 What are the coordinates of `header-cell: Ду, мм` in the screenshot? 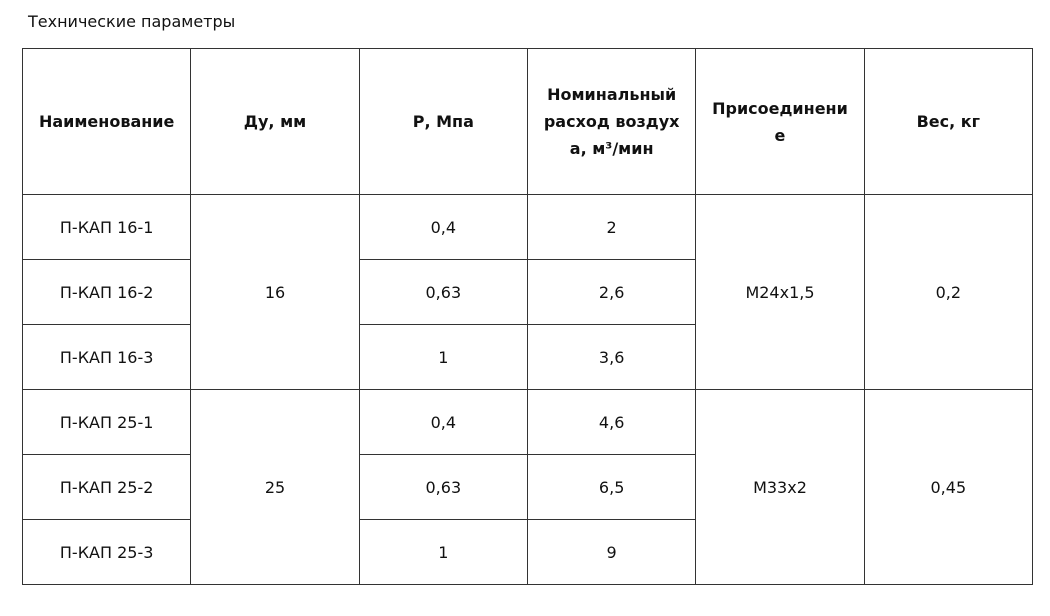 It's located at (275, 121).